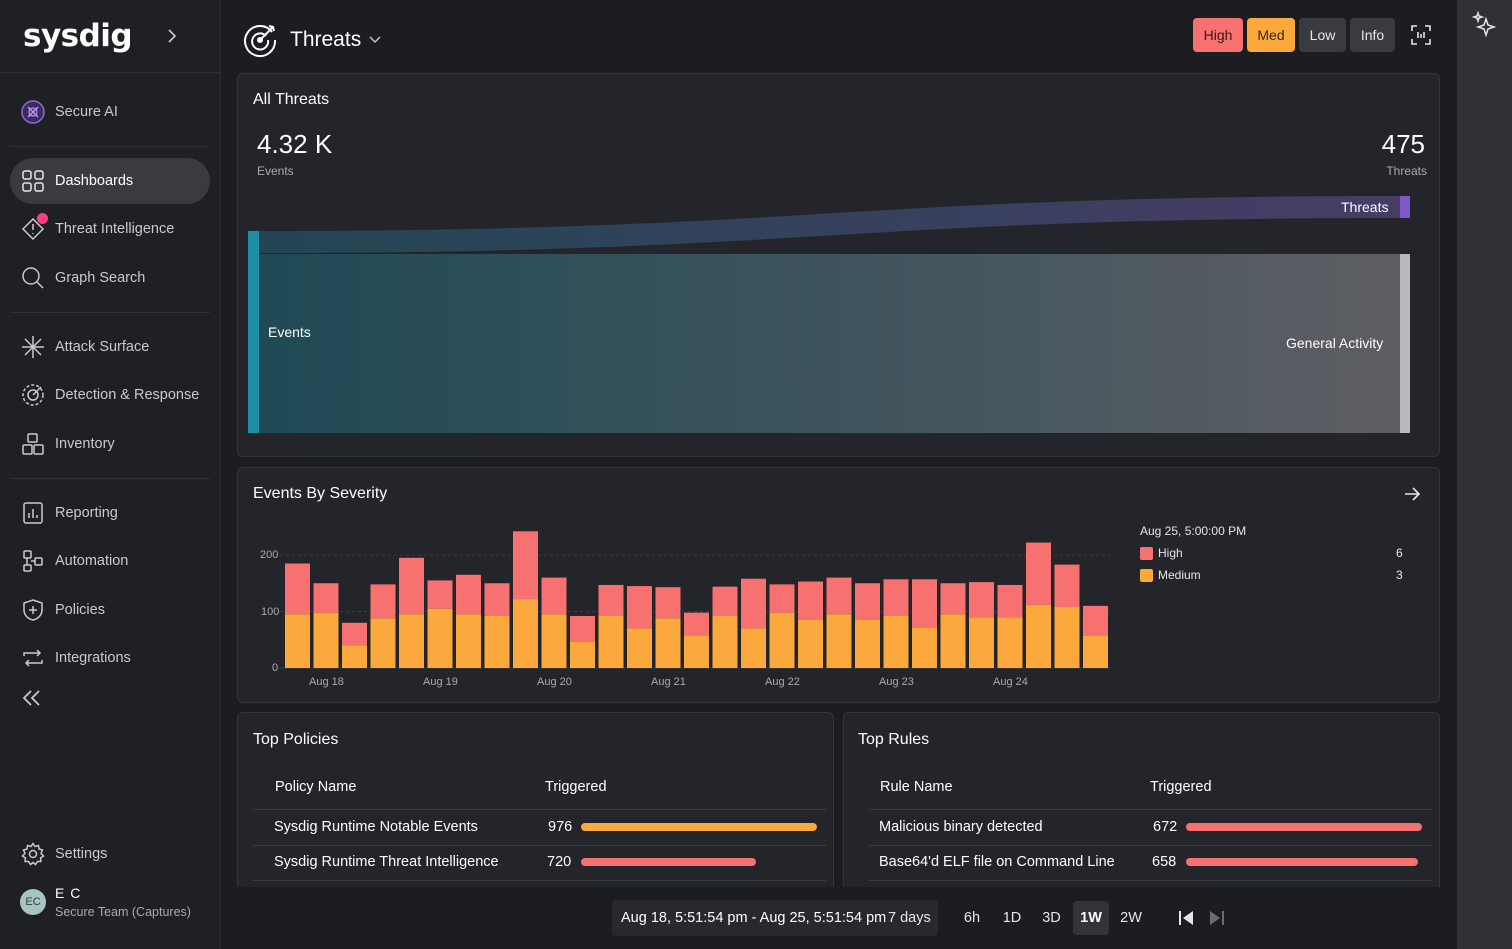 The height and width of the screenshot is (949, 1512). Describe the element at coordinates (961, 827) in the screenshot. I see `rule-name: Malicious binary detected` at that location.